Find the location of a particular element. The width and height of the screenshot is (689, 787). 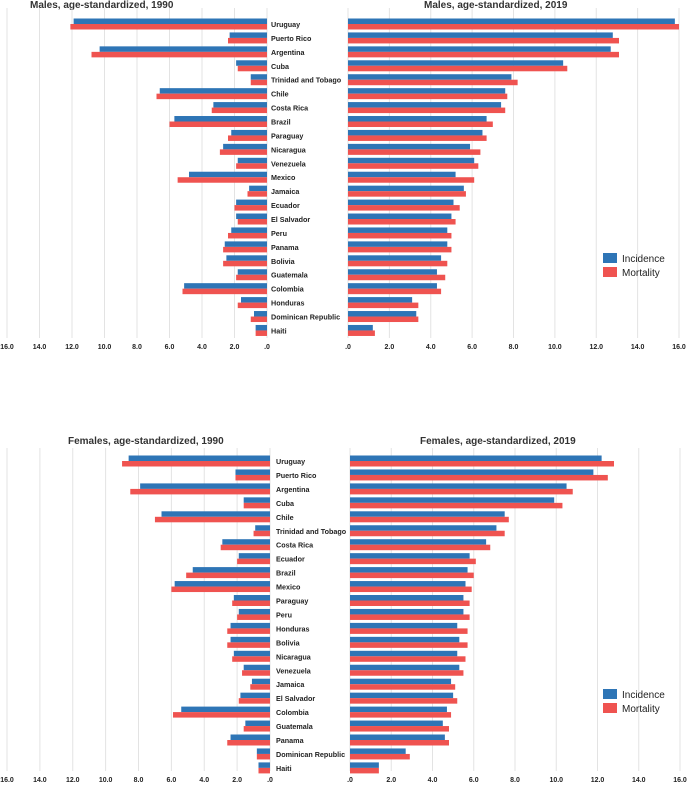

category-label: Colombia is located at coordinates (293, 712).